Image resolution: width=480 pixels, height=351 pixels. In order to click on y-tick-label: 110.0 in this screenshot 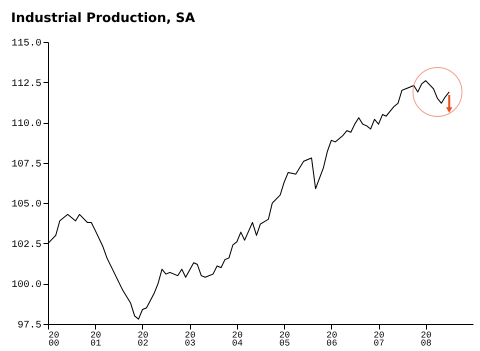, I will do `click(26, 124)`.